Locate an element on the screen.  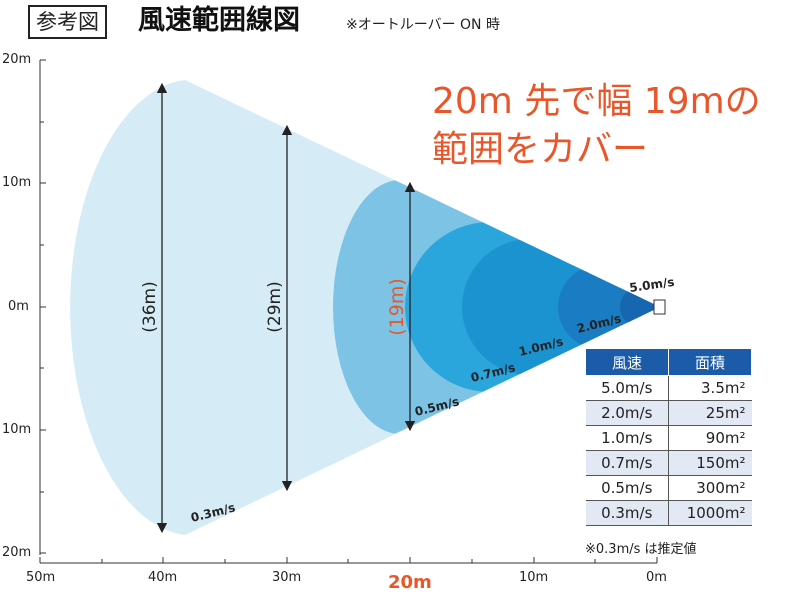
area-cell: 300m² is located at coordinates (710, 488).